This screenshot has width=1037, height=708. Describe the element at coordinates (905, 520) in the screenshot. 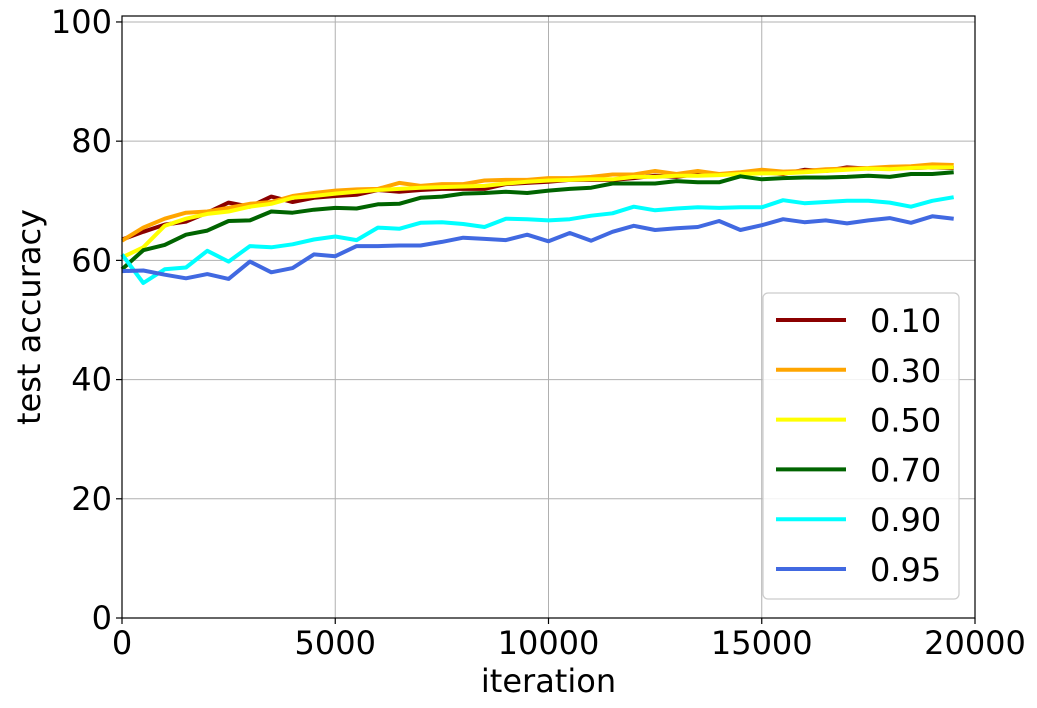

I see `legend-label-0.90: 0.90` at that location.